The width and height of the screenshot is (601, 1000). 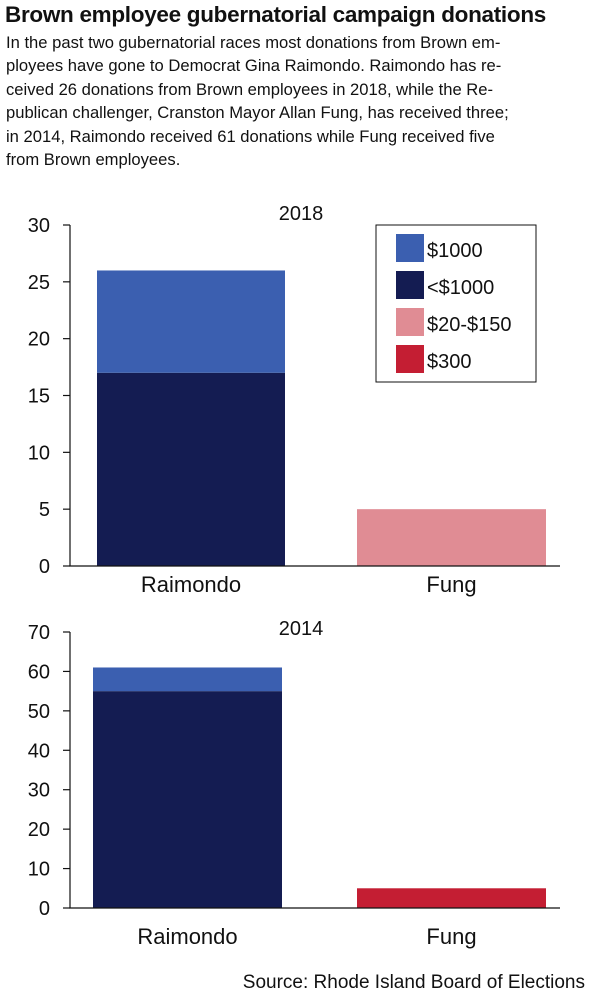 What do you see at coordinates (39, 397) in the screenshot?
I see `y-tick-label: 15` at bounding box center [39, 397].